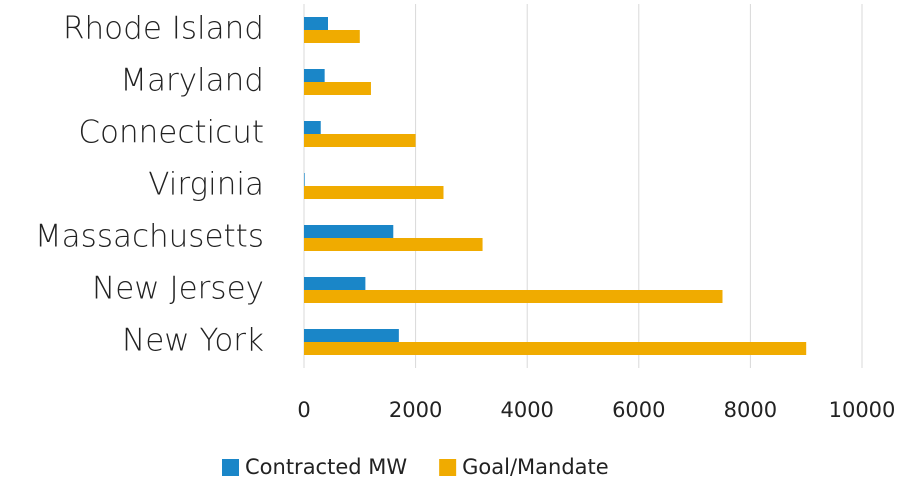 The image size is (904, 487). Describe the element at coordinates (192, 81) in the screenshot. I see `category-label: Maryland` at that location.